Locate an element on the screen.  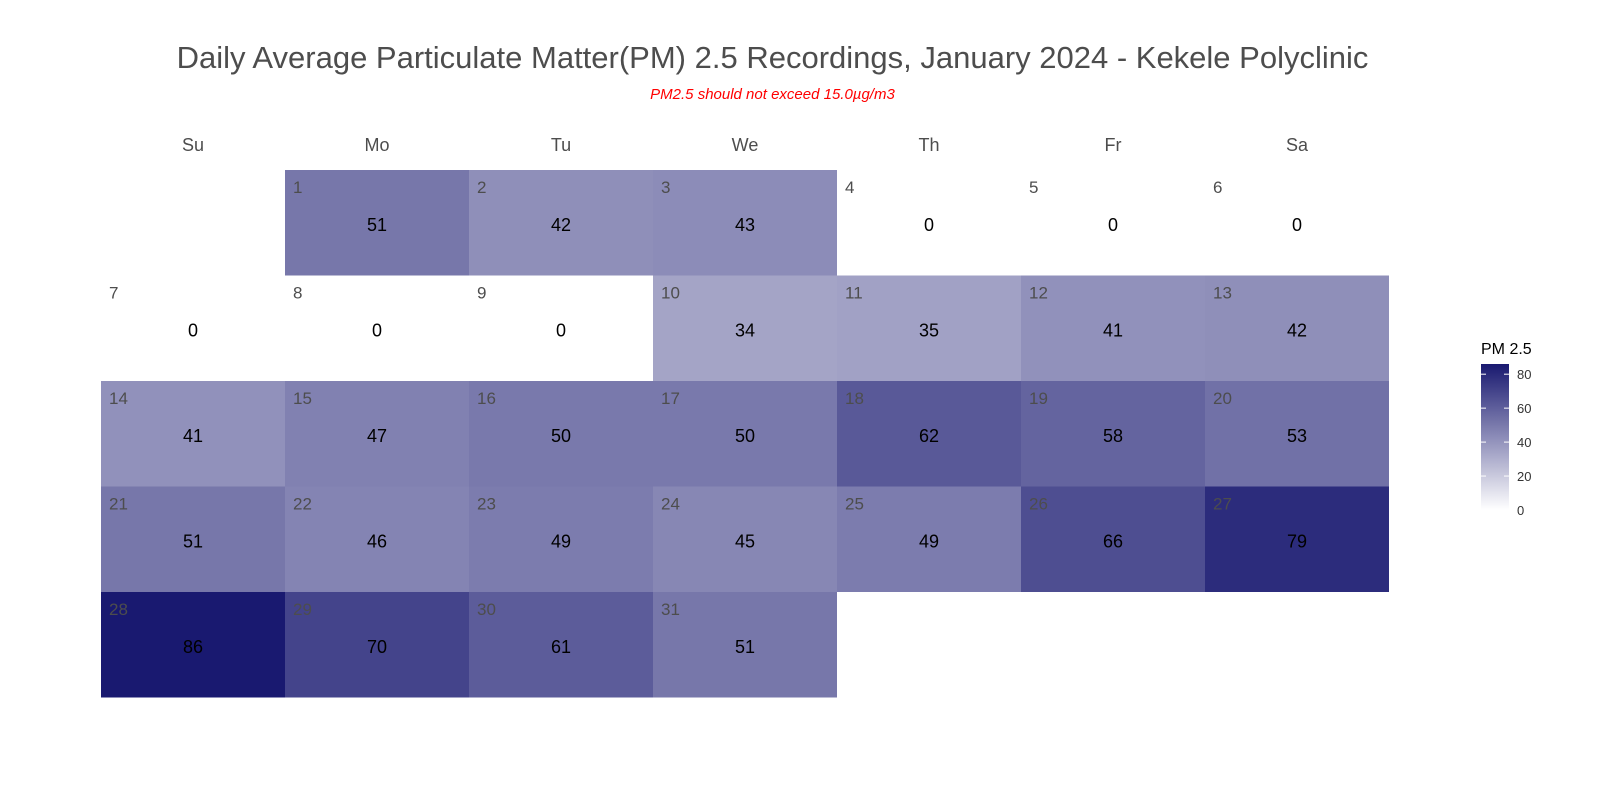
day-number-7: 7 is located at coordinates (113, 293).